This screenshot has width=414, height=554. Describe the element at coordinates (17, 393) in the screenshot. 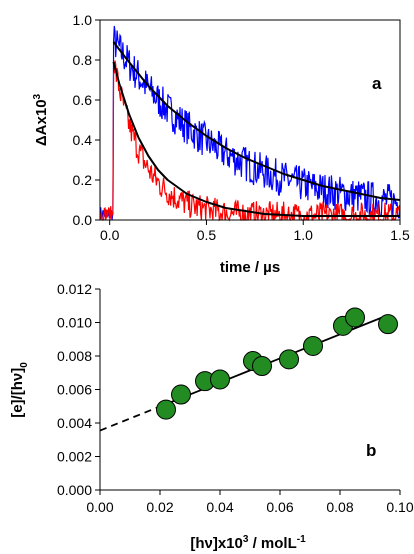

I see `panel-b-y-label-main: [e]/[hν]` at that location.